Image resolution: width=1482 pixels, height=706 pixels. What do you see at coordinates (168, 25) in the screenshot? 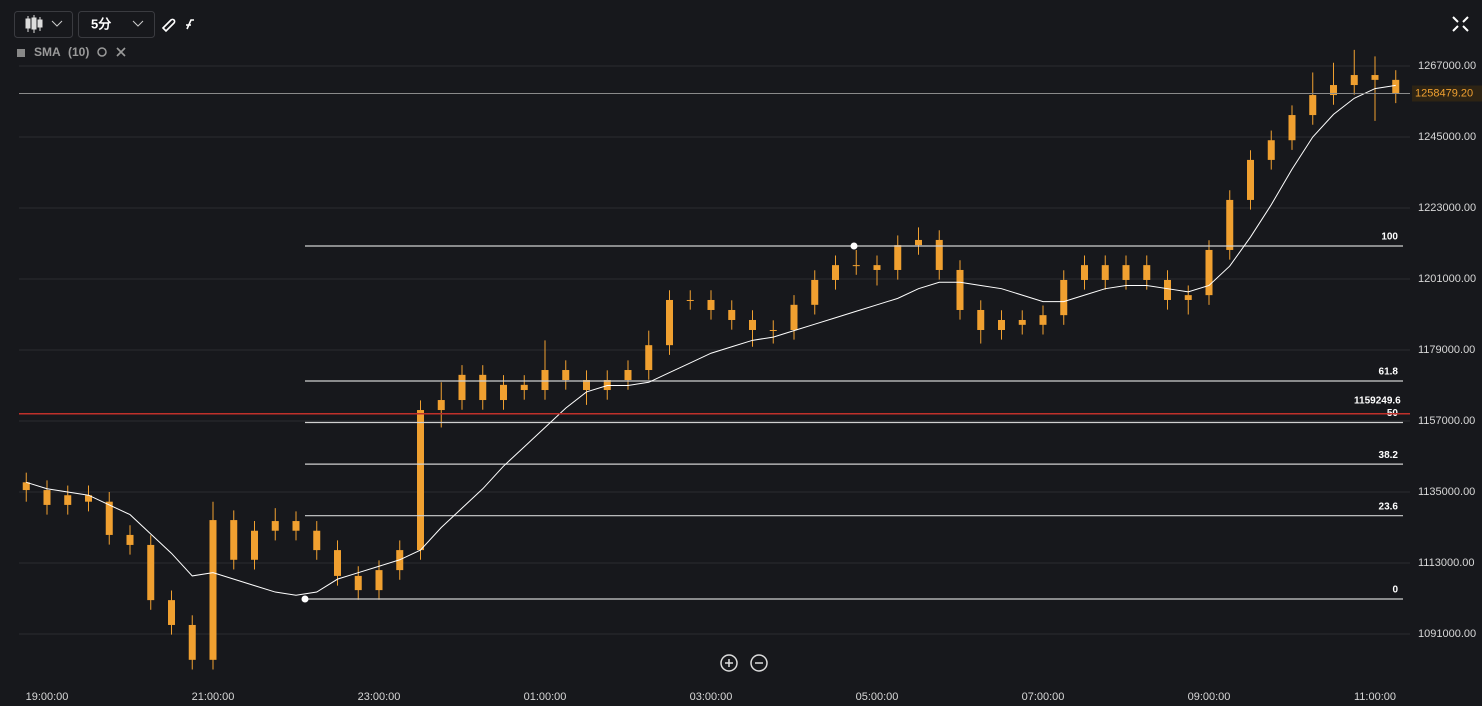
I see `draw-icon` at bounding box center [168, 25].